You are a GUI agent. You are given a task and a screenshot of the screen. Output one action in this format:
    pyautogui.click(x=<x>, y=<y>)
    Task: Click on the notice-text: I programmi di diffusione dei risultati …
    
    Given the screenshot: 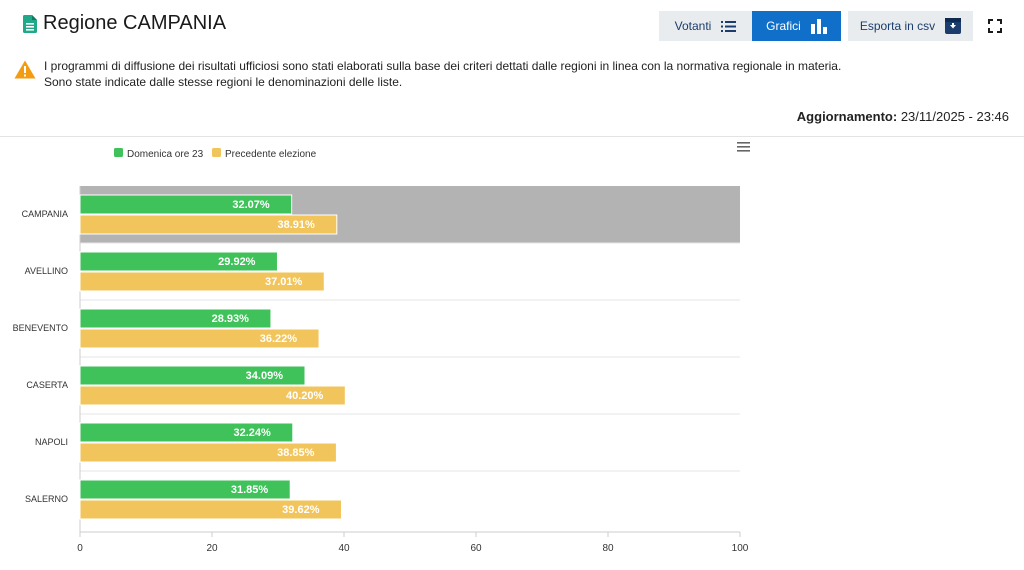 What is the action you would take?
    pyautogui.click(x=442, y=74)
    